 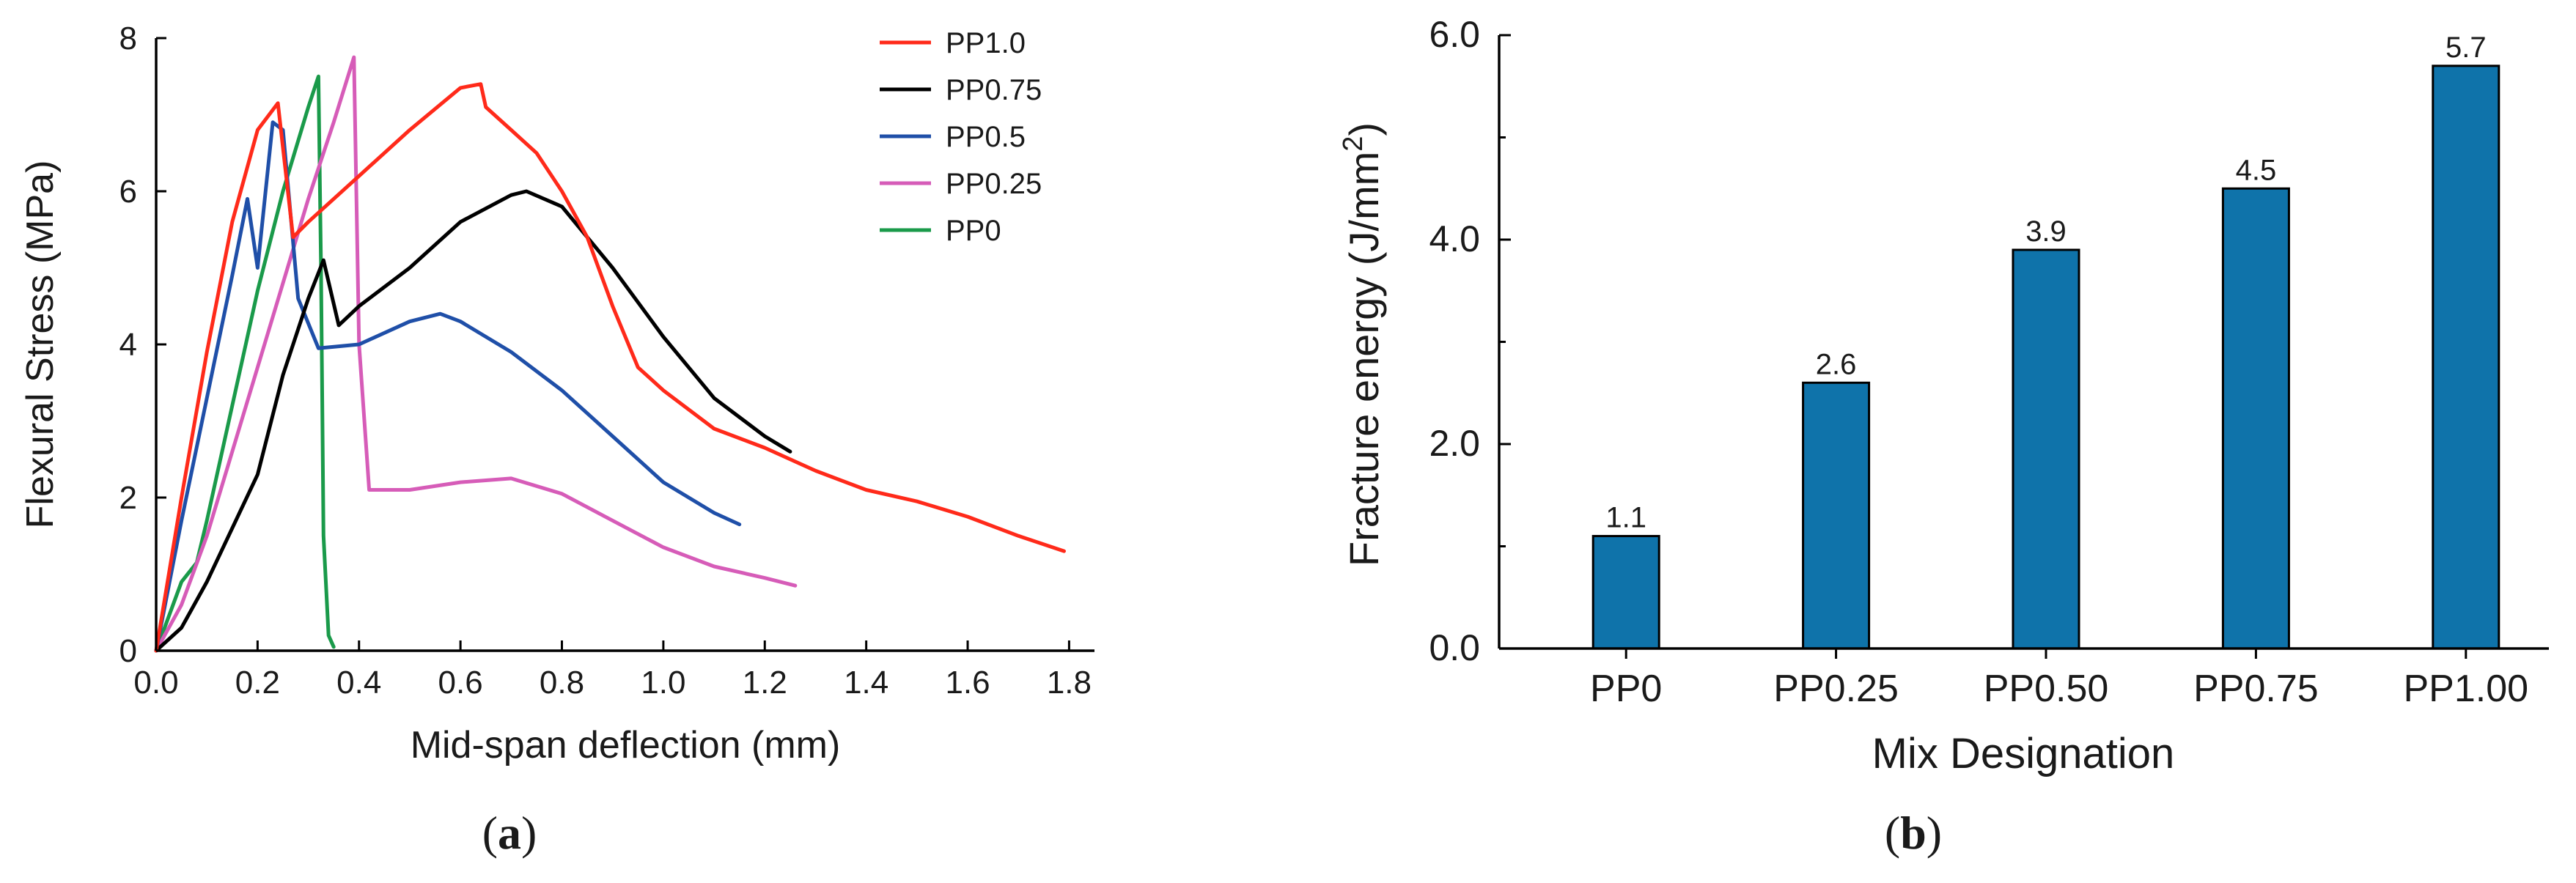 What do you see at coordinates (994, 90) in the screenshot?
I see `legend-label: PP0.75` at bounding box center [994, 90].